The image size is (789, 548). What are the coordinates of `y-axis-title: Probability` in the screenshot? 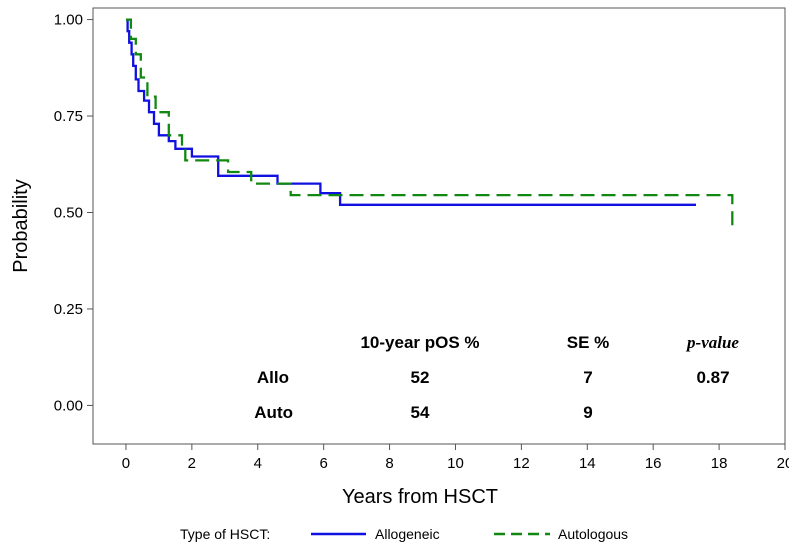 It's located at (21, 225).